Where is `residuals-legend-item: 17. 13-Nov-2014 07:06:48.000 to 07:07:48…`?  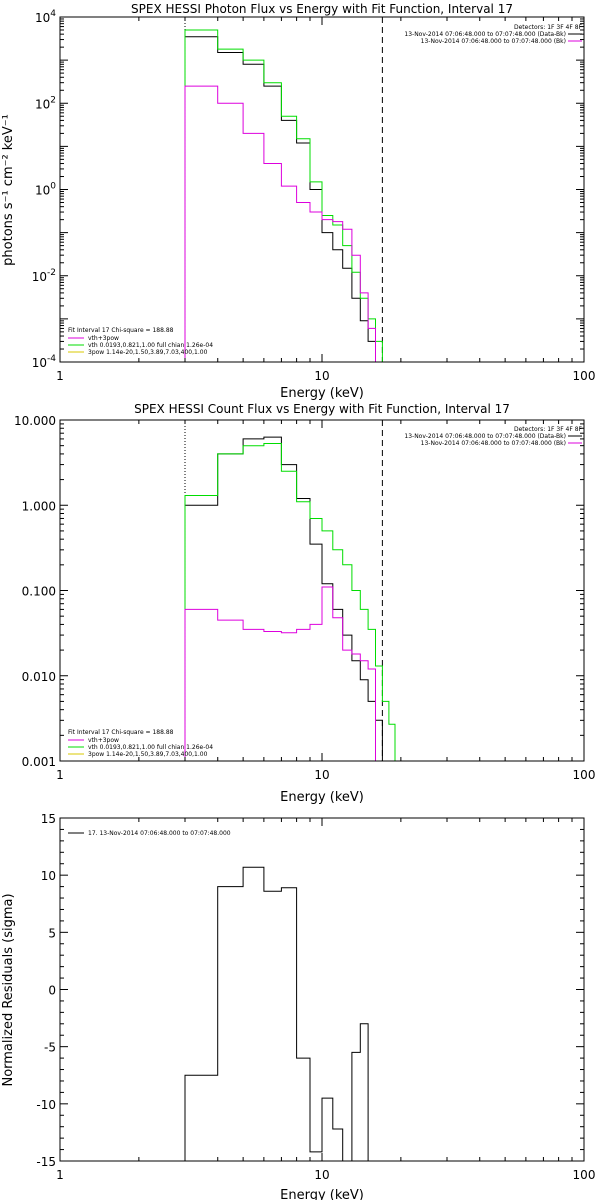
residuals-legend-item: 17. 13-Nov-2014 07:06:48.000 to 07:07:48… is located at coordinates (149, 833).